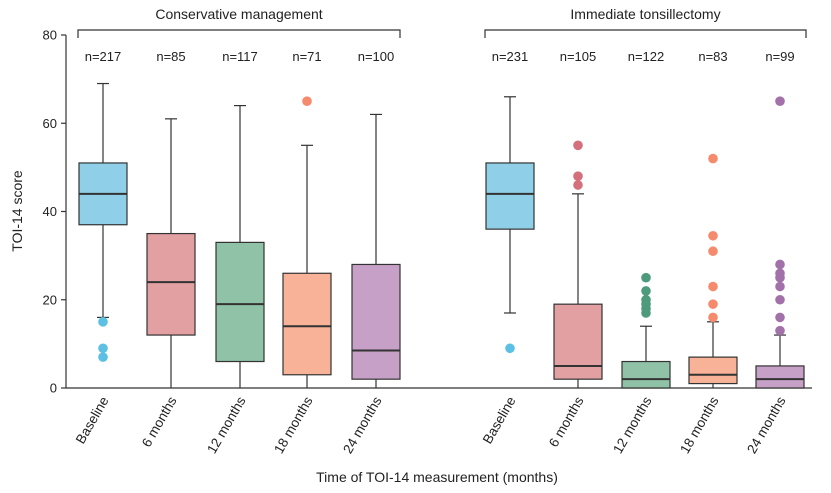 This screenshot has width=831, height=493. Describe the element at coordinates (240, 56) in the screenshot. I see `n-label: n=117` at that location.